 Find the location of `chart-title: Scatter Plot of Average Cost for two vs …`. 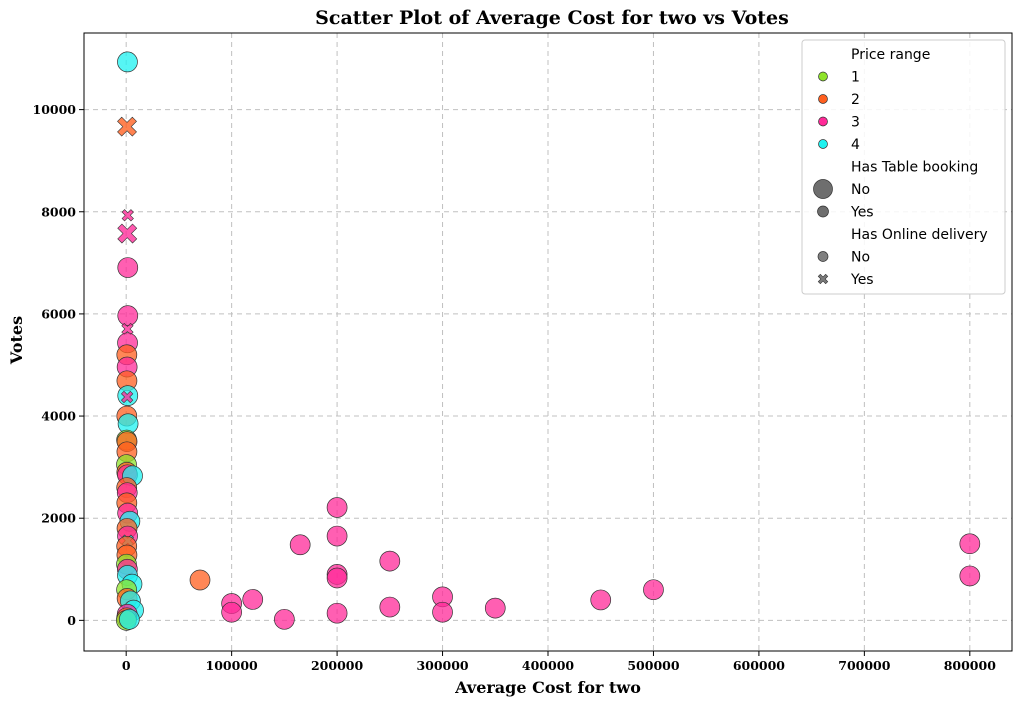

chart-title: Scatter Plot of Average Cost for two vs … is located at coordinates (552, 18).